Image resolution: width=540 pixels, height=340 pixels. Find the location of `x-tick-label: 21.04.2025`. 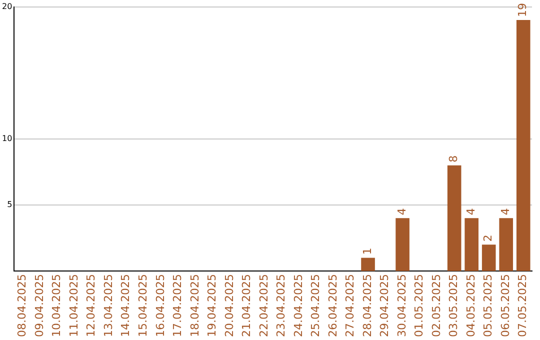

x-tick-label: 21.04.2025 is located at coordinates (247, 306).